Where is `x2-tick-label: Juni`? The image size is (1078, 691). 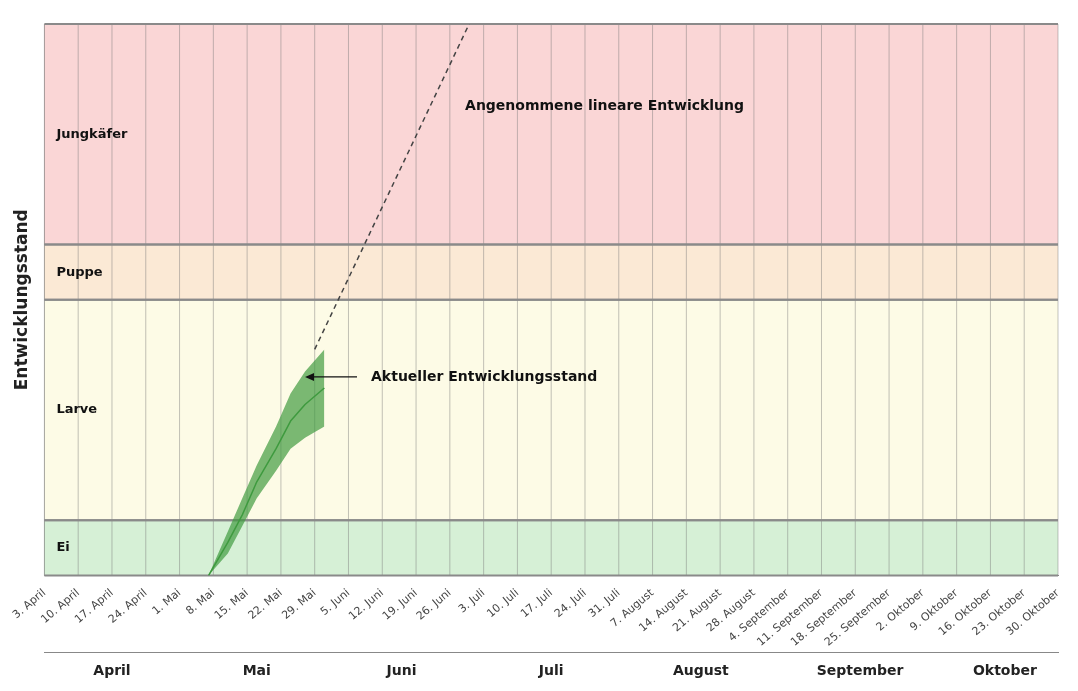 x2-tick-label: Juni is located at coordinates (401, 670).